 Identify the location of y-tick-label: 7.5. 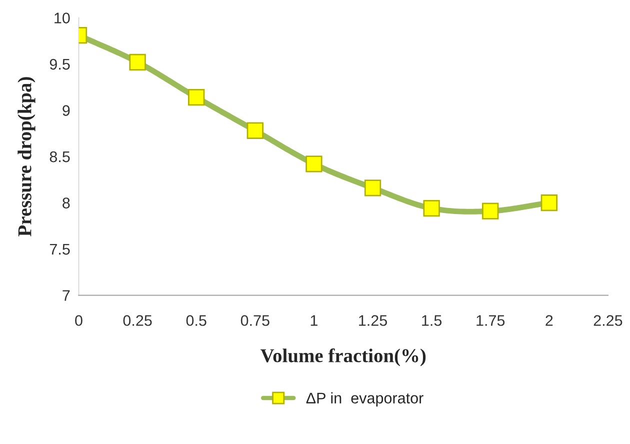
(60, 249).